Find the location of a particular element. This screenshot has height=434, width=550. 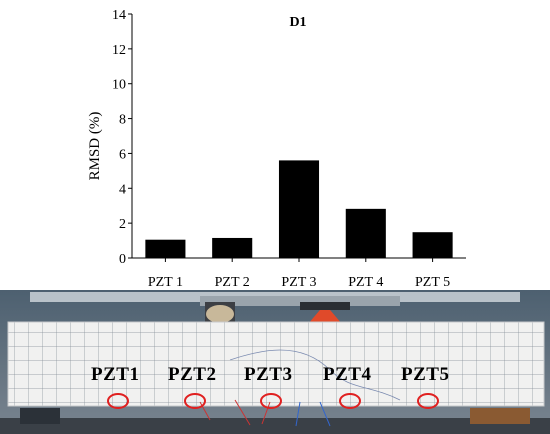

y-axis-label: RMSD (%) is located at coordinates (95, 146).